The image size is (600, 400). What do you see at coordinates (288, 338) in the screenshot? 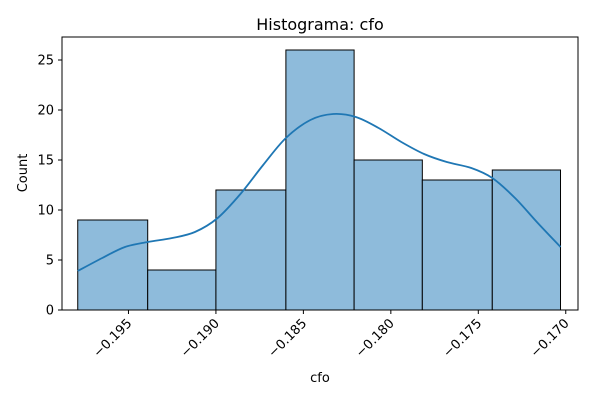
I see `x-tick-label: −0.185` at bounding box center [288, 338].